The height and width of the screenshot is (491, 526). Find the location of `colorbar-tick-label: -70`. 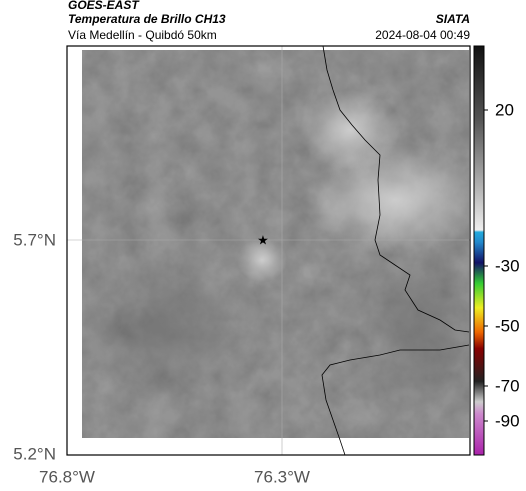

colorbar-tick-label: -70 is located at coordinates (507, 385).